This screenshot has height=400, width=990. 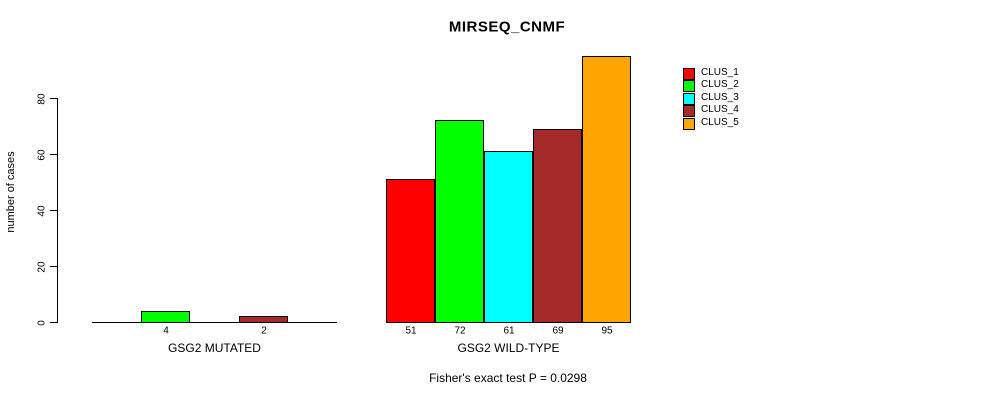 I want to click on bar-count-gsg2-wild-type-clus-4: 69, so click(x=558, y=331).